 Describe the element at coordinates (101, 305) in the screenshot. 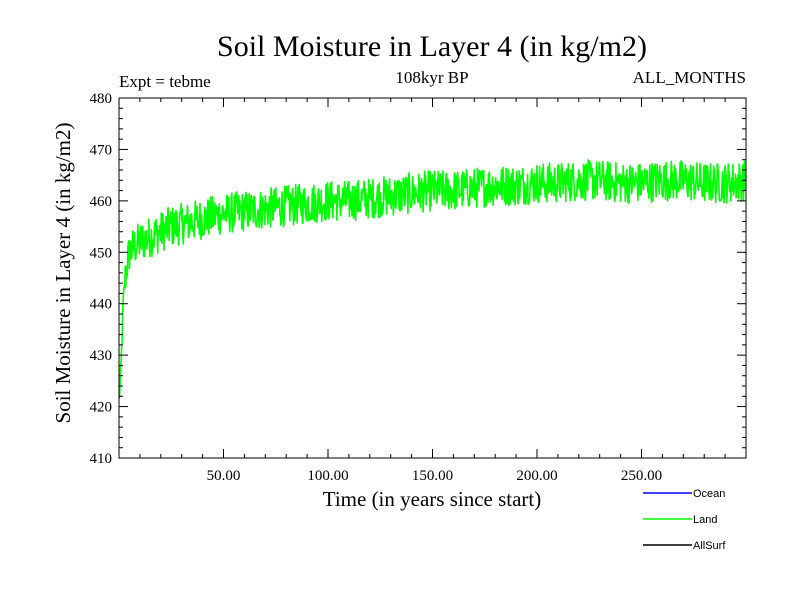

I see `y-tick-label: 440` at that location.